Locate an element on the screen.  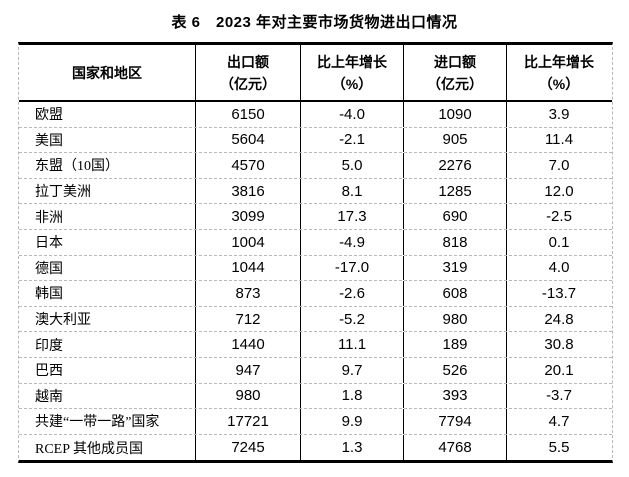
table-row: 非洲 3099 17.3 690 -2.5 is located at coordinates (315, 217).